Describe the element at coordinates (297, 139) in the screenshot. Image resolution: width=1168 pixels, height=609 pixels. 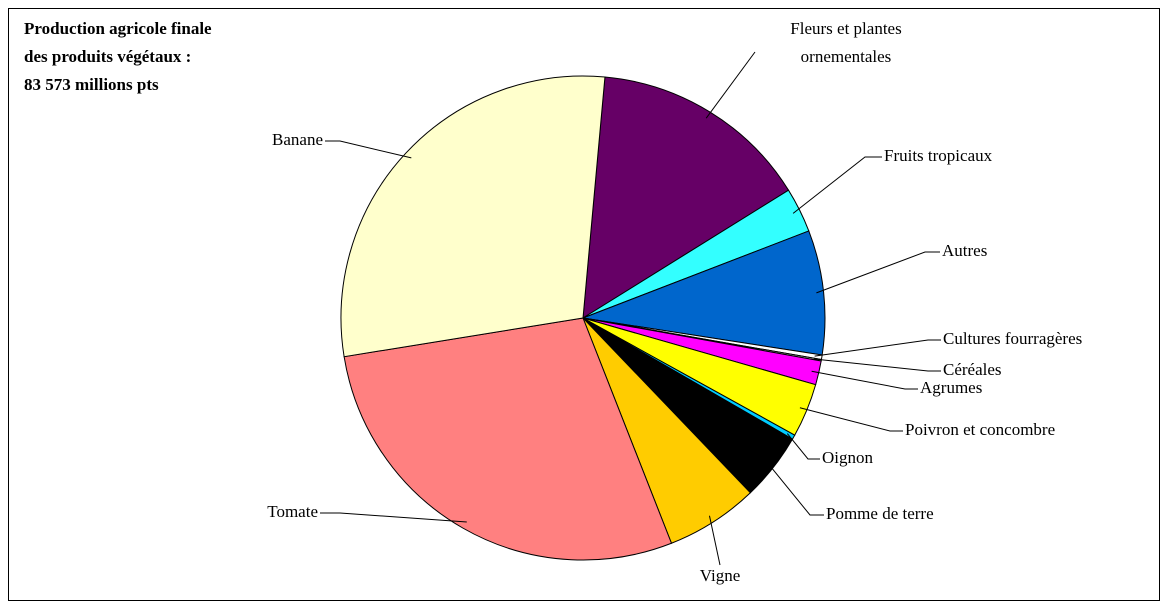
I see `slice-label: Banane` at that location.